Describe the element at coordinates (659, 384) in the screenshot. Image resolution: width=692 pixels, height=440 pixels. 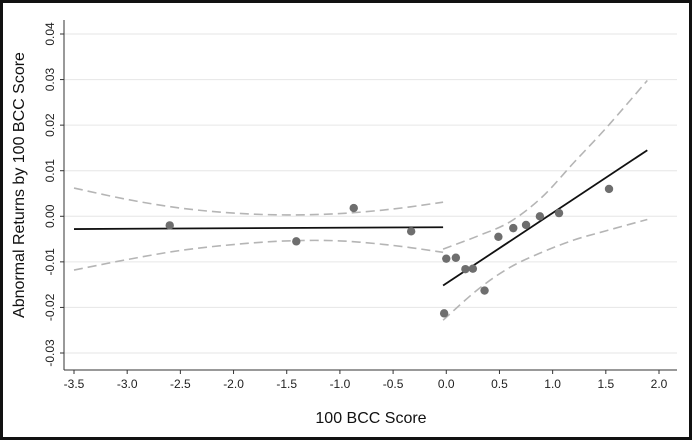
I see `x-tick-label: 2.0` at that location.